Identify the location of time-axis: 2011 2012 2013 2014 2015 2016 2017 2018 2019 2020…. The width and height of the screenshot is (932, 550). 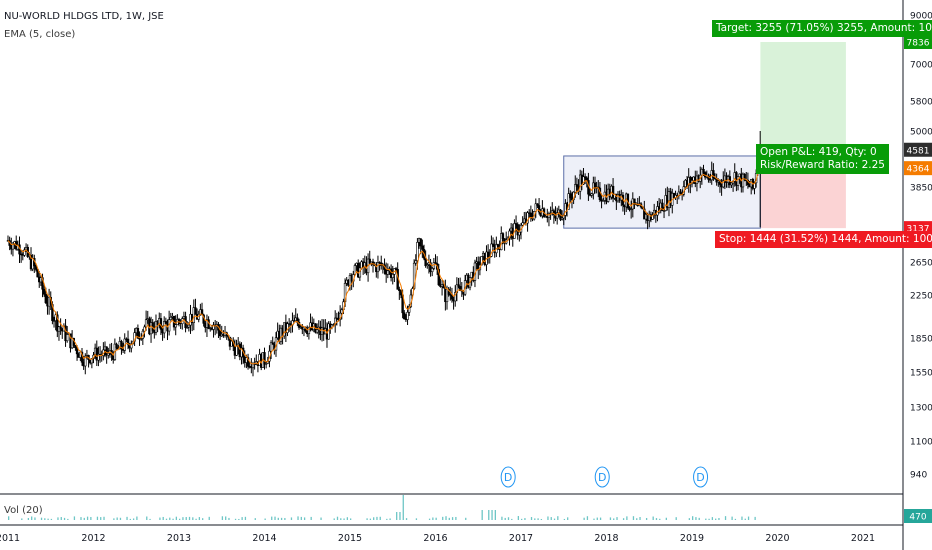
(437, 538).